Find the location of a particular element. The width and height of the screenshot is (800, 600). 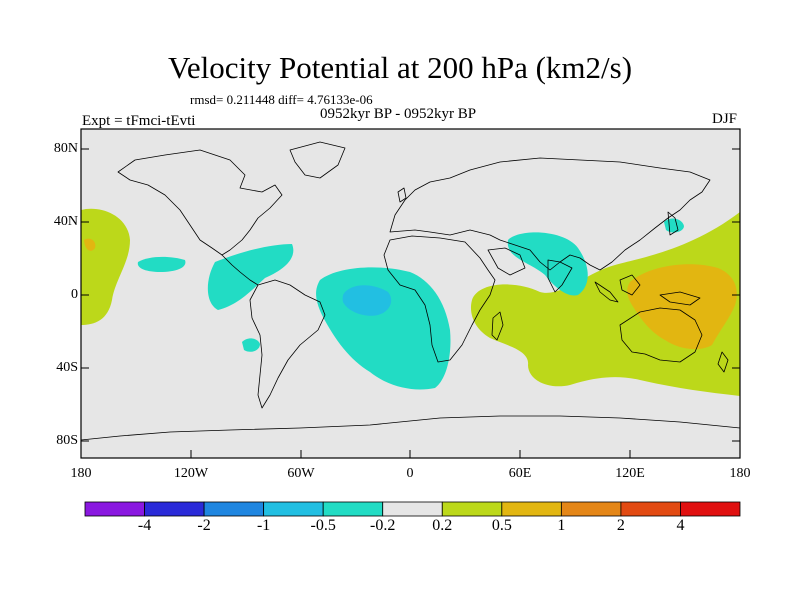

rmsd-diff-stats: rmsd= 0.211448 diff= 4.76133e-06 is located at coordinates (281, 99).